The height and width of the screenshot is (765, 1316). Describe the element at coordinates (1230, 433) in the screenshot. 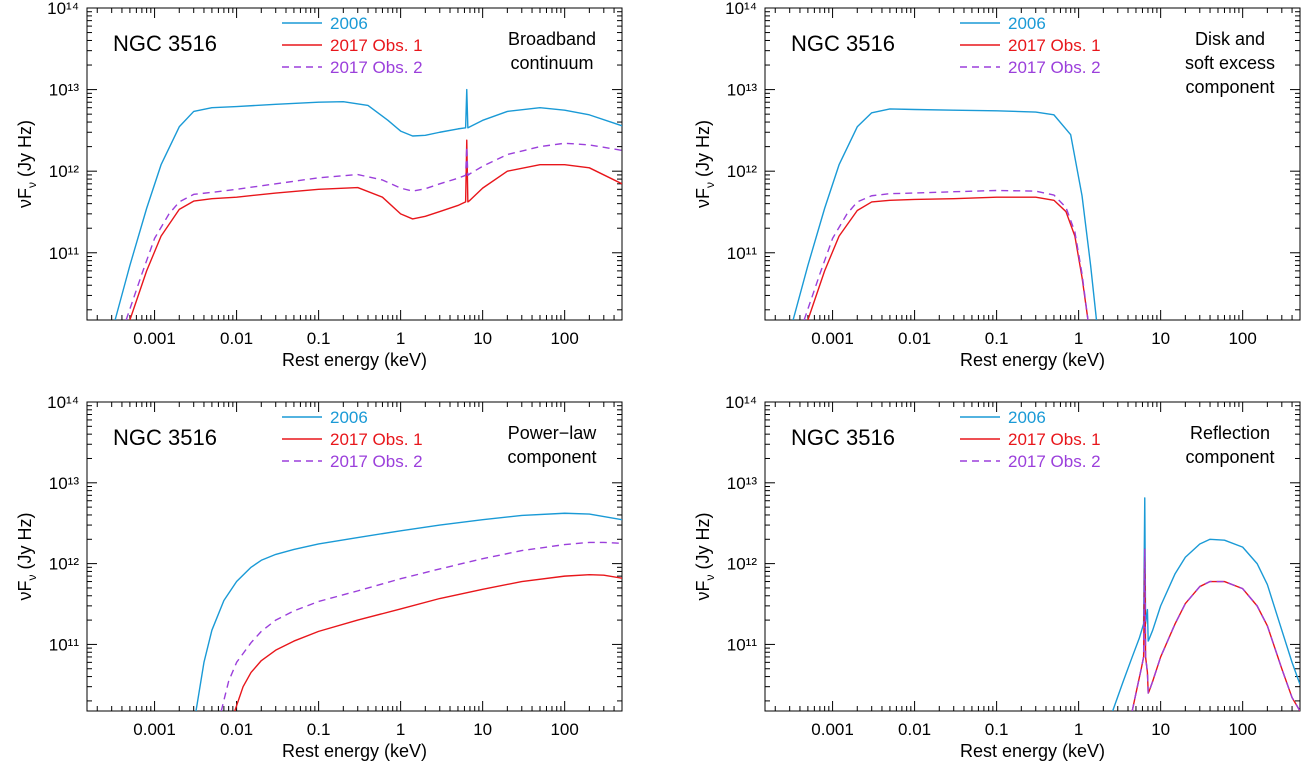

I see `panel-label: Reflection` at that location.